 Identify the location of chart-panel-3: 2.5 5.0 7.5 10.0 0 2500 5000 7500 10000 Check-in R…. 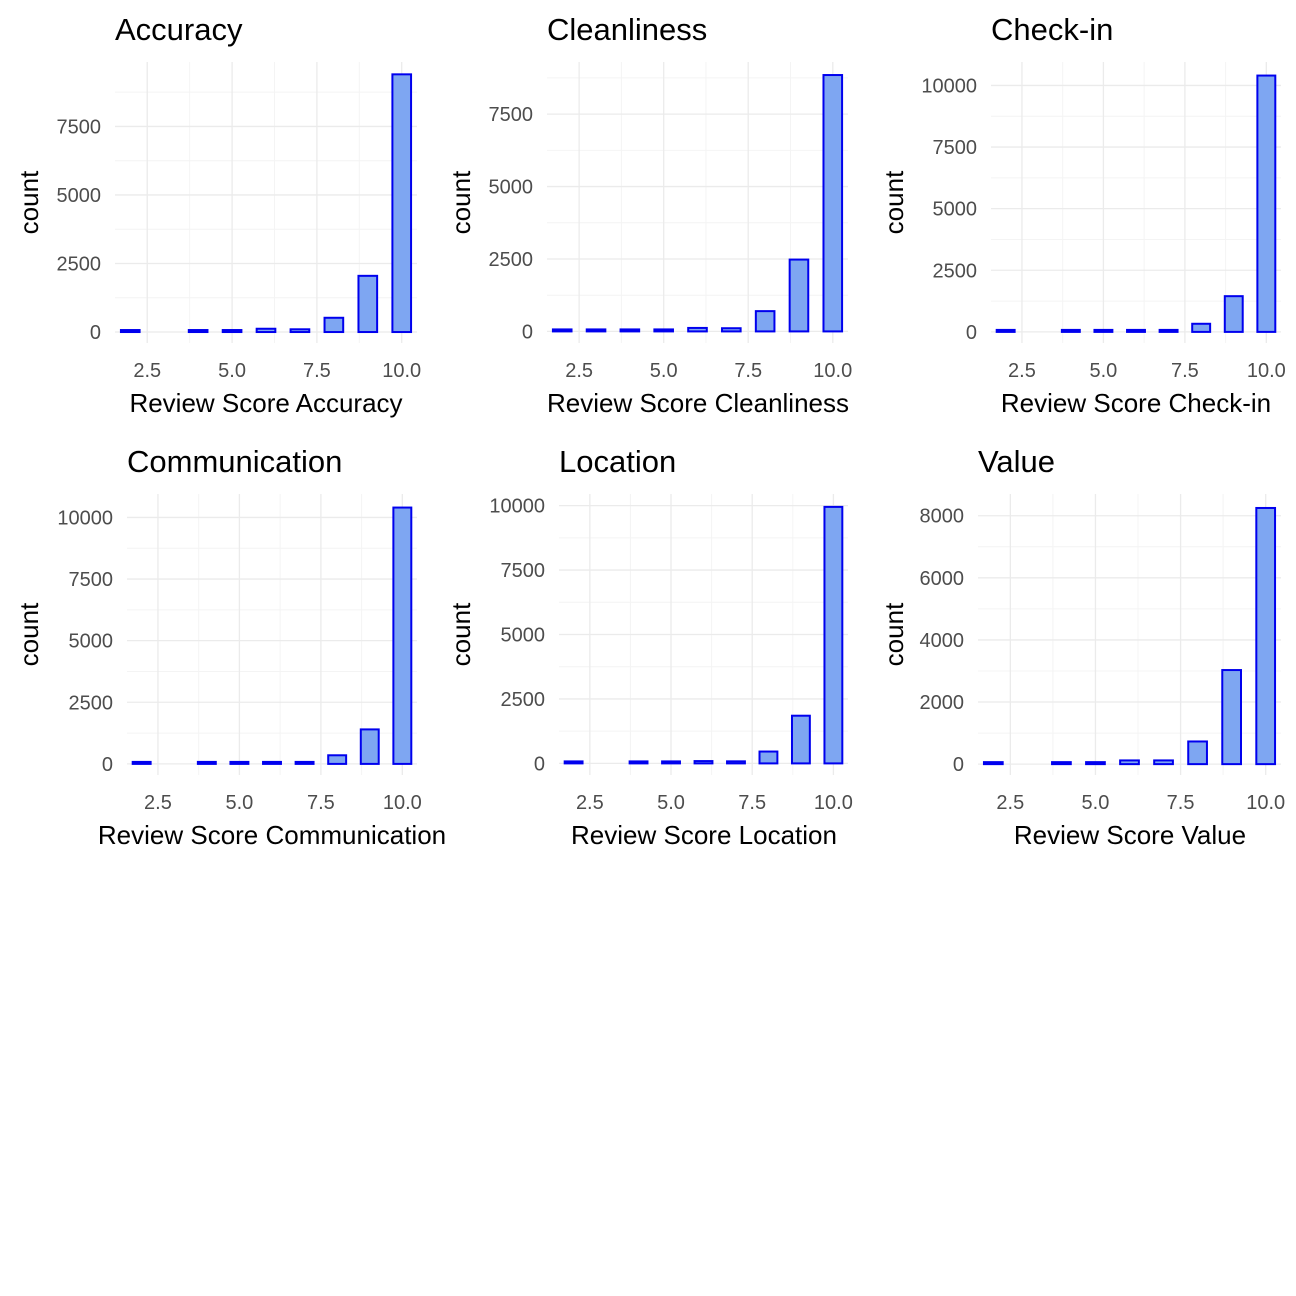
(1082, 215).